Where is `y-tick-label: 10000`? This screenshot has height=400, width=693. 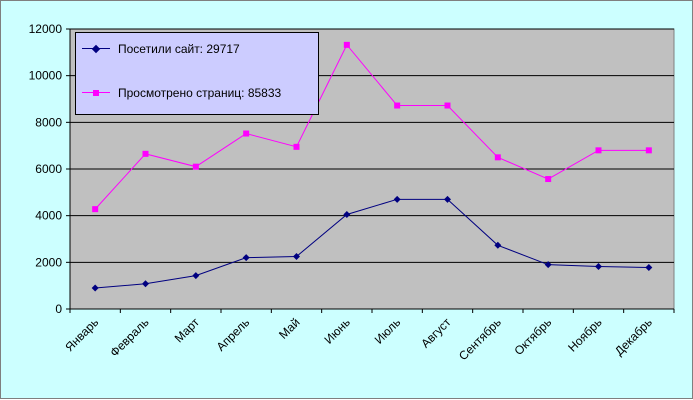 y-tick-label: 10000 is located at coordinates (46, 76).